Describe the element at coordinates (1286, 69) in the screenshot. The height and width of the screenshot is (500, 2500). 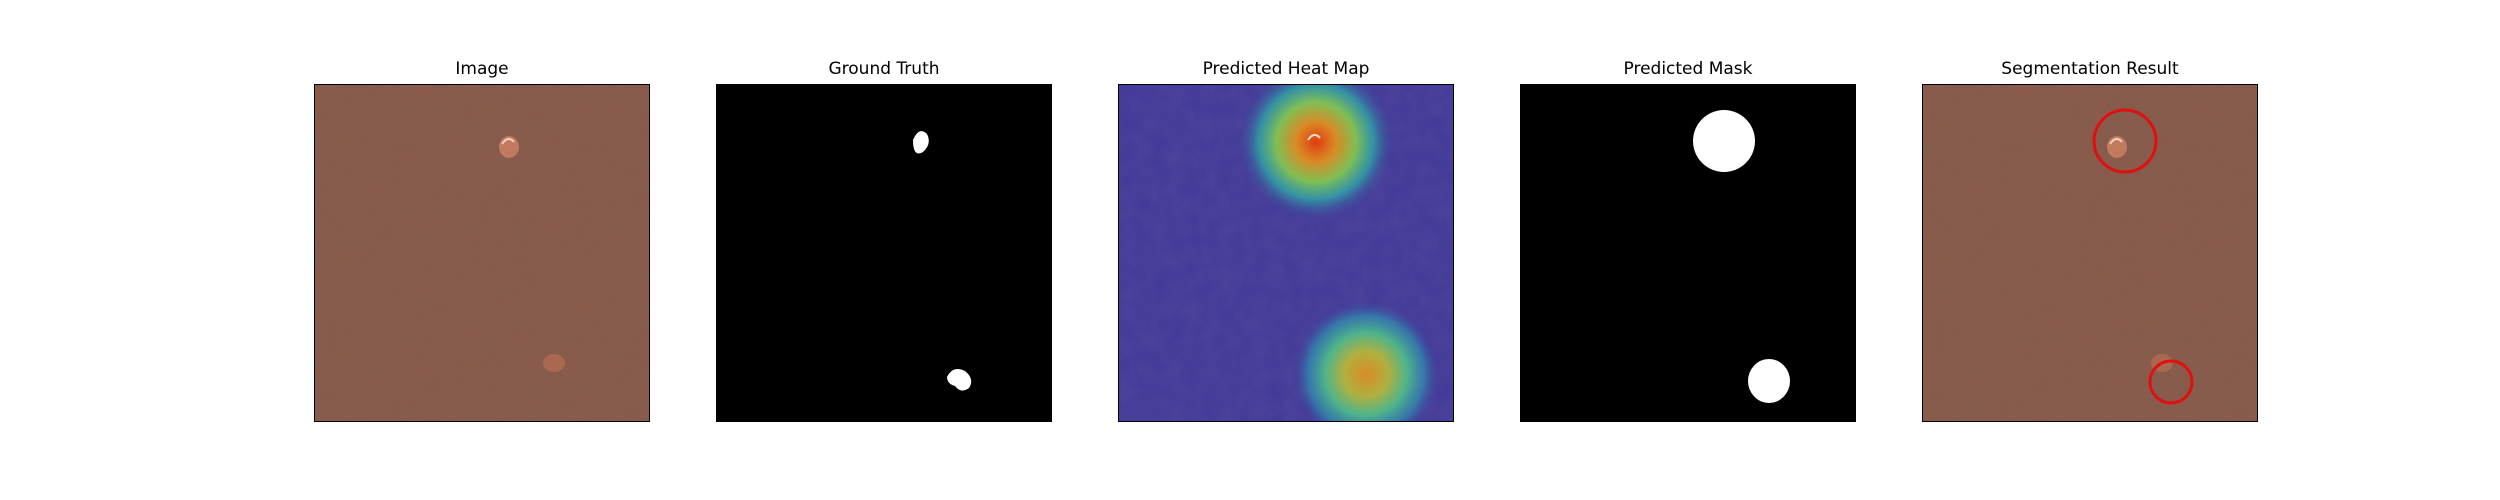
I see `panel-title-heat-map: Predicted Heat Map` at that location.